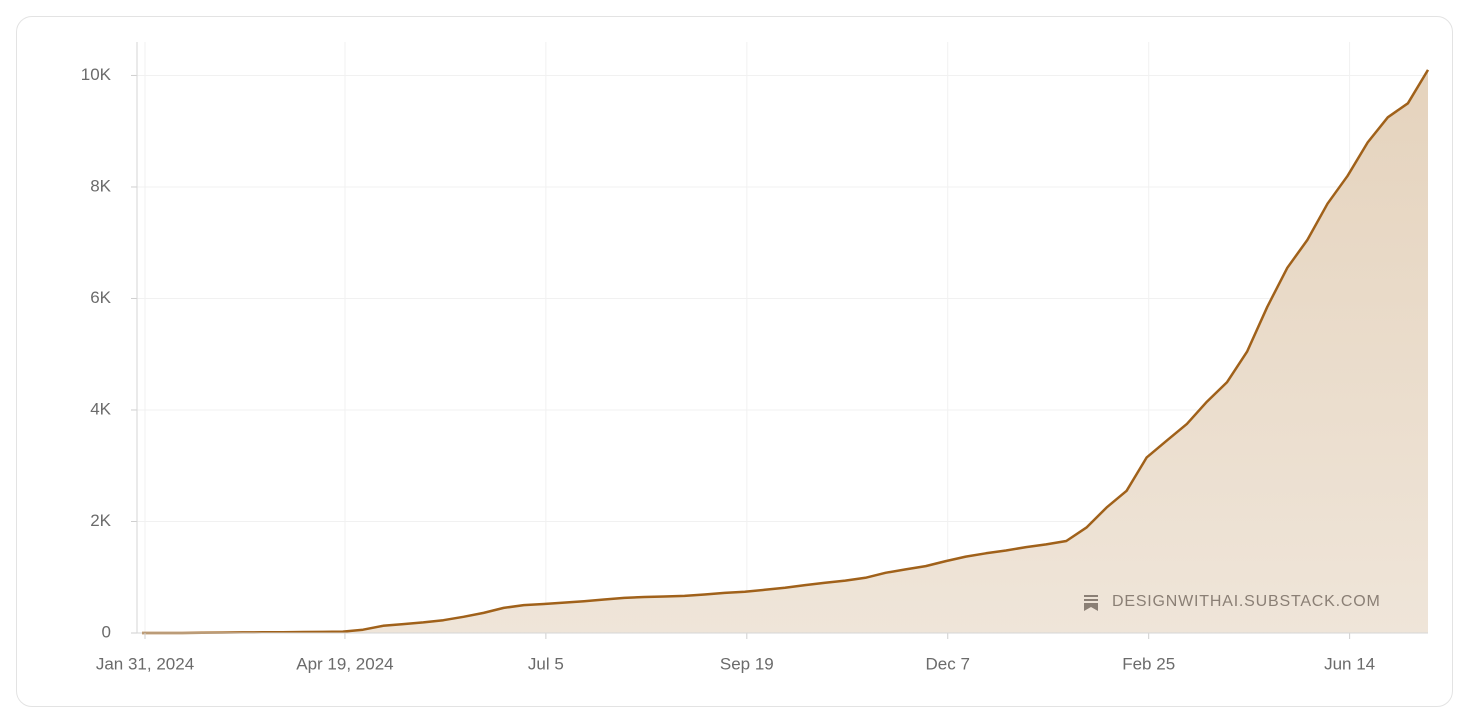  Describe the element at coordinates (106, 631) in the screenshot. I see `y-tick-label: 0` at that location.